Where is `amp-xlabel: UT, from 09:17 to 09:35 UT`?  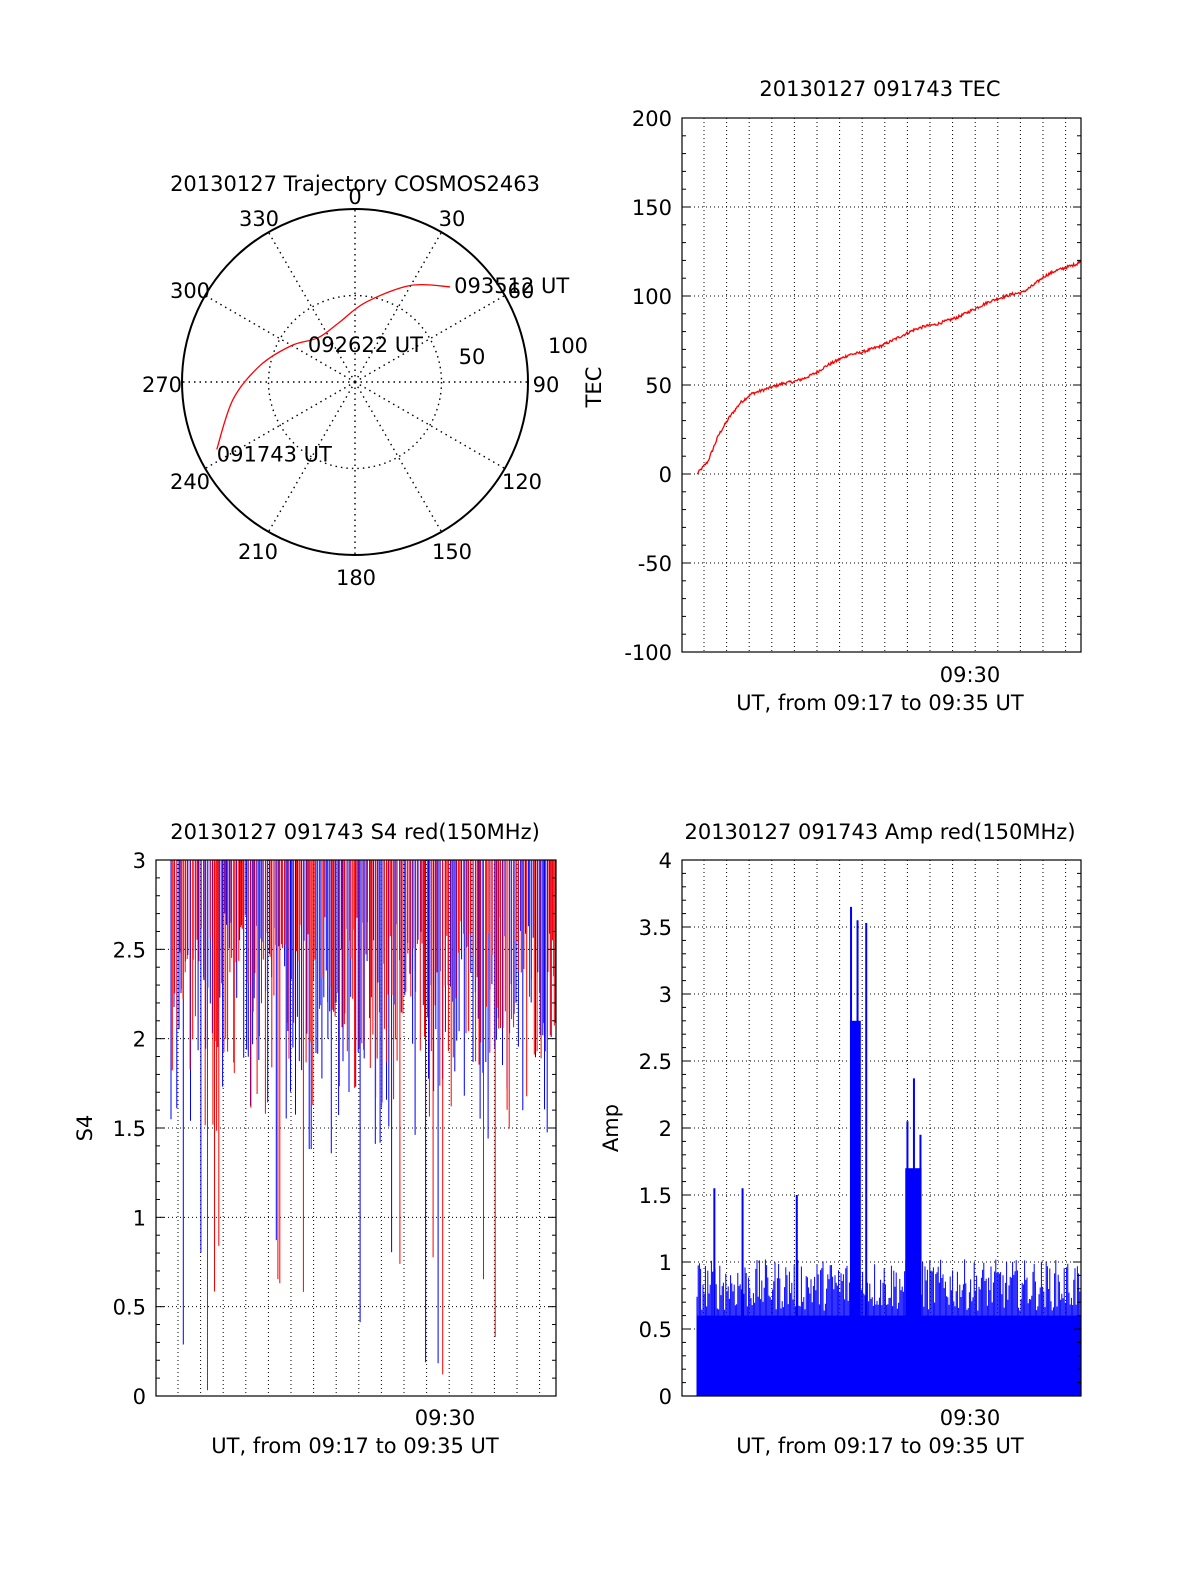
amp-xlabel: UT, from 09:17 to 09:35 UT is located at coordinates (880, 1446).